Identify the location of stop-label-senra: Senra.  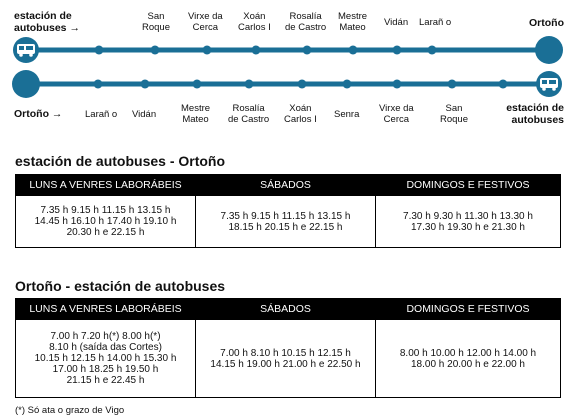
(347, 114).